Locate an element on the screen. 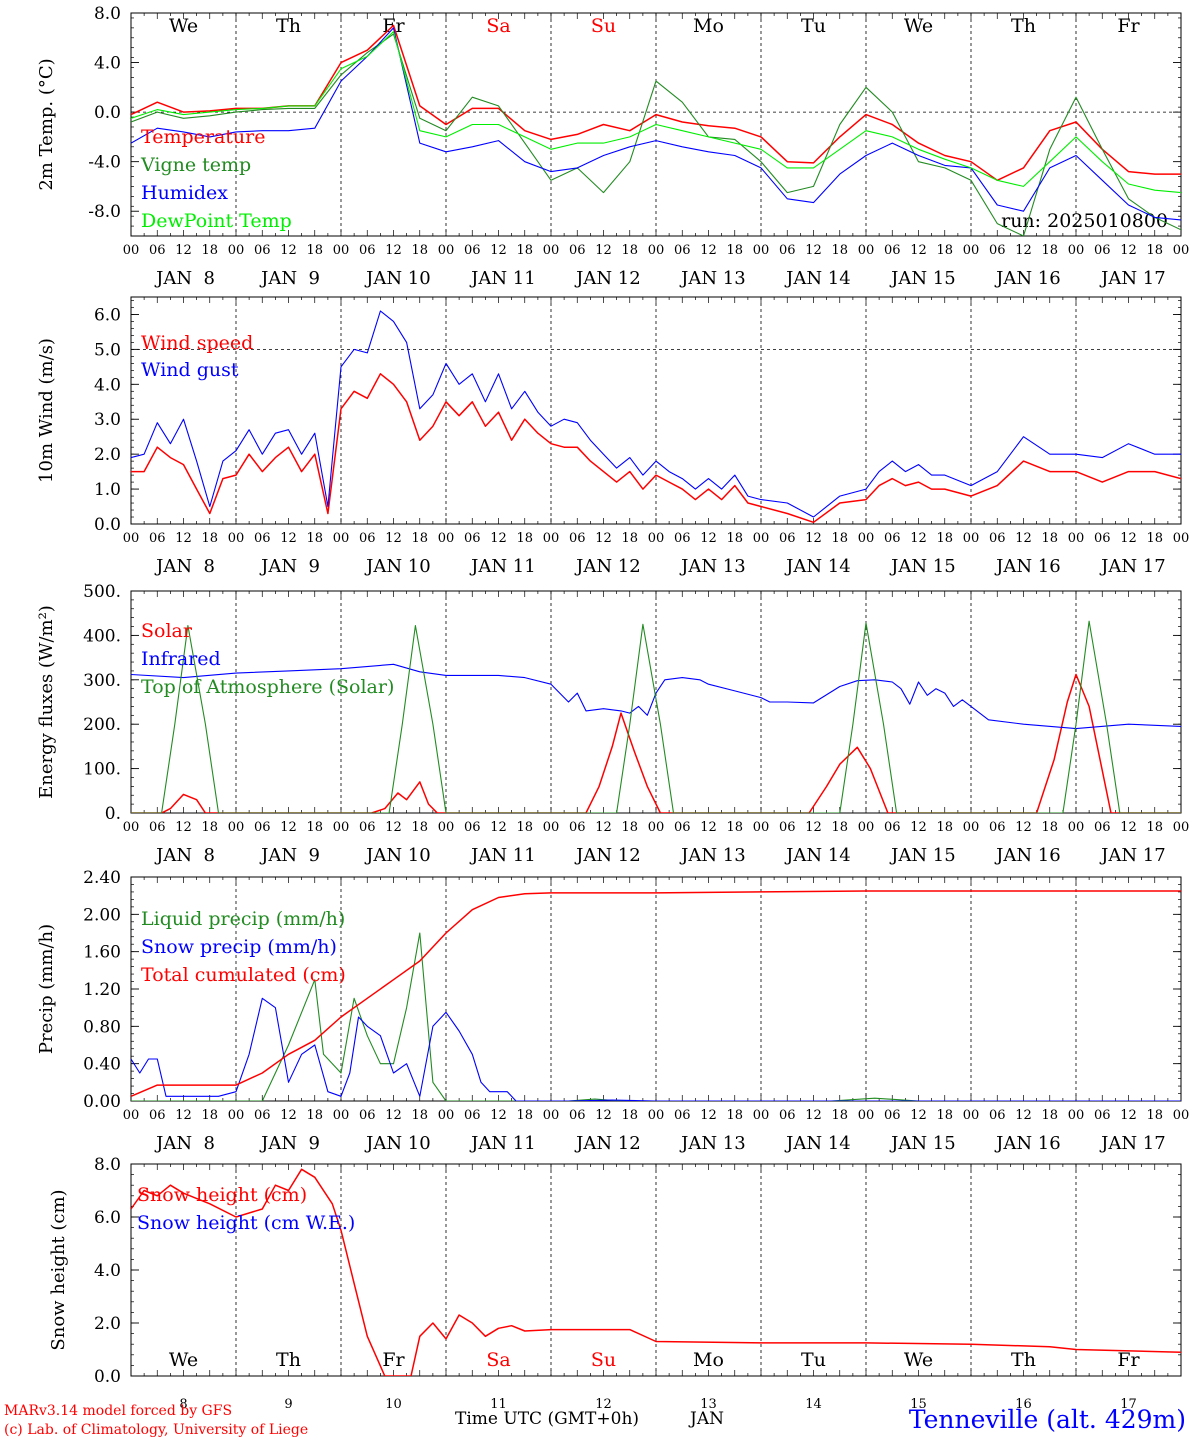  y-axis-label: 10m Wind (m/s) is located at coordinates (46, 410).